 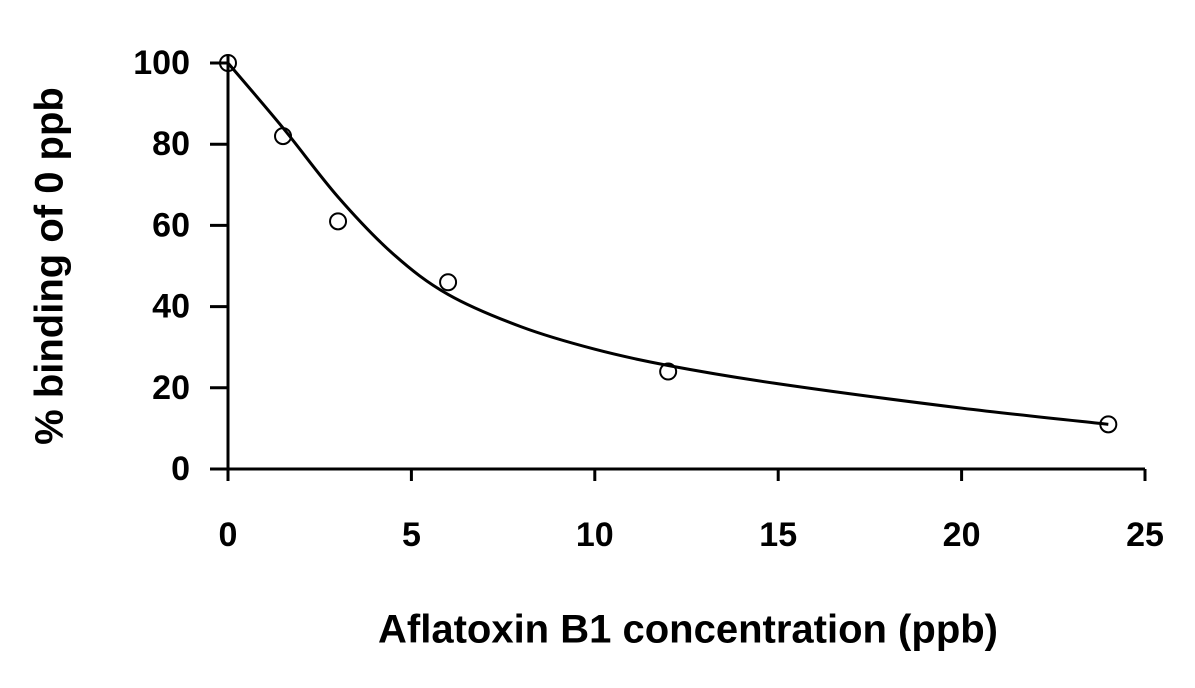 What do you see at coordinates (171, 144) in the screenshot?
I see `y-tick-label: 80` at bounding box center [171, 144].